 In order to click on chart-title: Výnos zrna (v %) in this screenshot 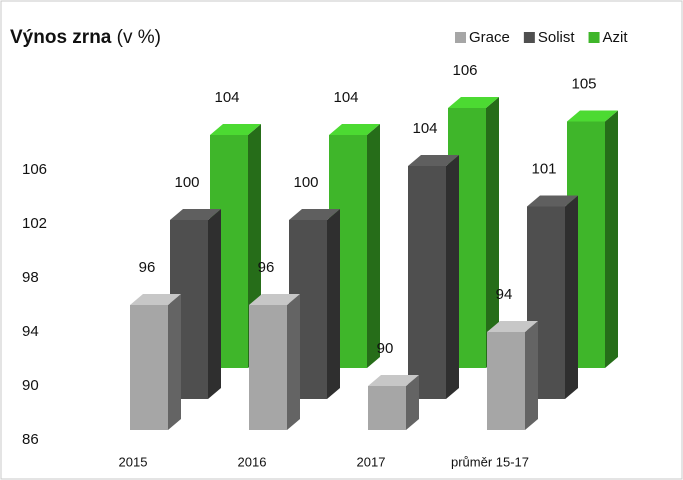, I will do `click(85, 37)`.